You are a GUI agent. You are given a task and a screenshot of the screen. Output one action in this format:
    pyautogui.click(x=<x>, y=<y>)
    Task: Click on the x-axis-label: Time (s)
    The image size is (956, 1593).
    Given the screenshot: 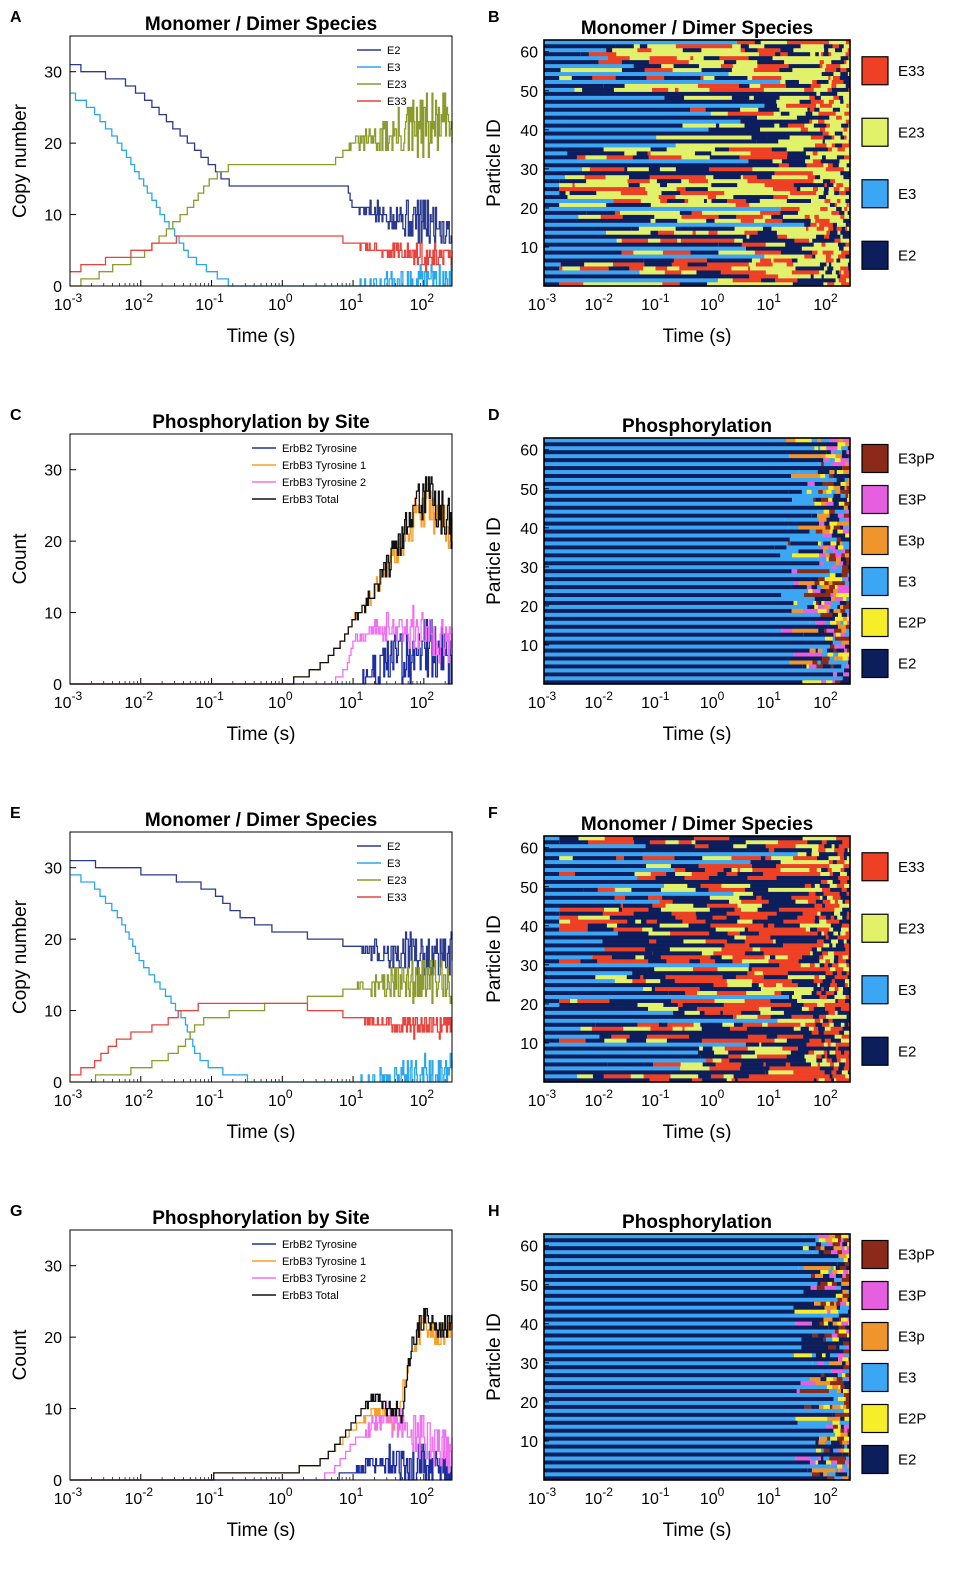 What is the action you would take?
    pyautogui.click(x=261, y=336)
    